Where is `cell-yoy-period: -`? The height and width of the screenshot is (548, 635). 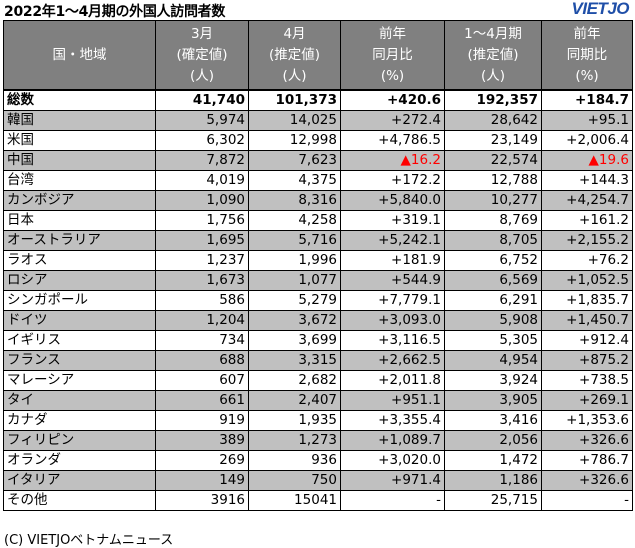 cell-yoy-period: - is located at coordinates (587, 500).